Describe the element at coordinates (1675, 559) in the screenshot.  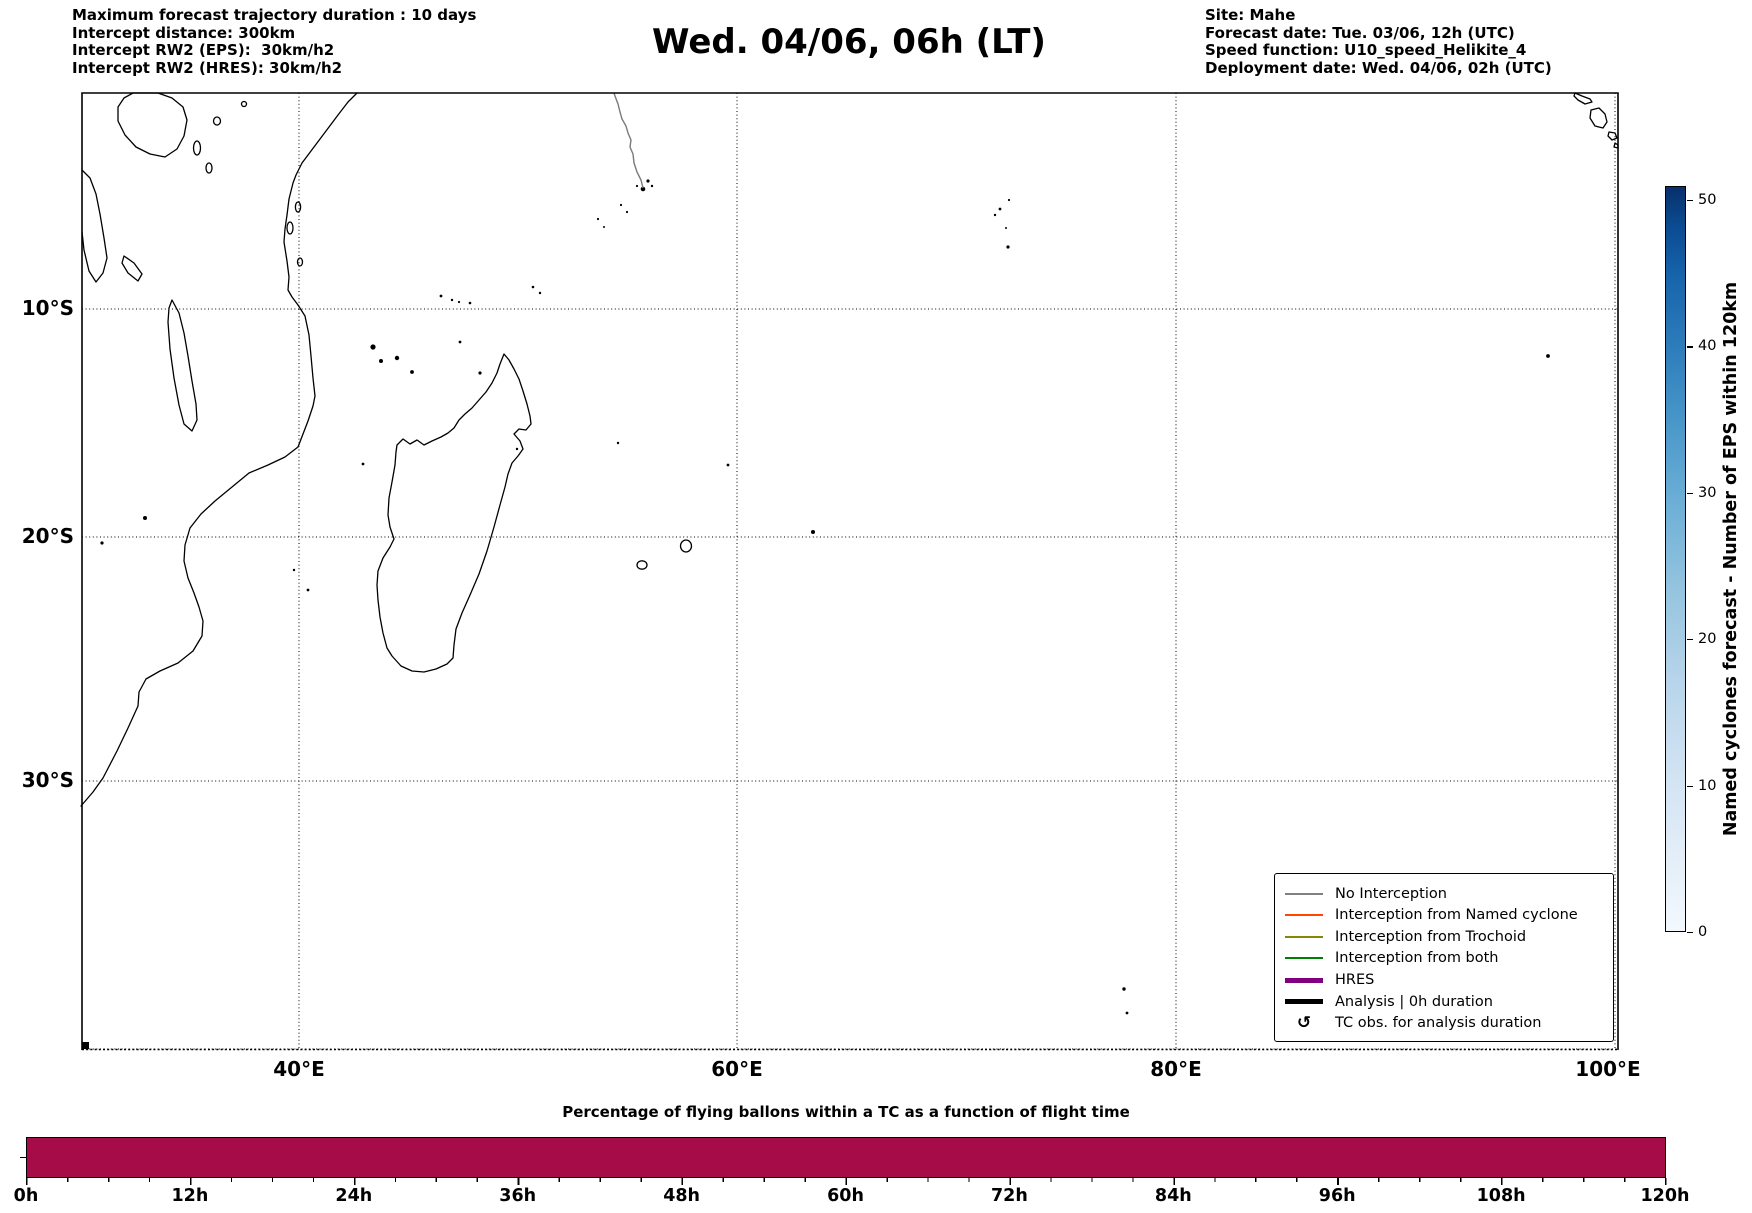
I see `colorbar` at that location.